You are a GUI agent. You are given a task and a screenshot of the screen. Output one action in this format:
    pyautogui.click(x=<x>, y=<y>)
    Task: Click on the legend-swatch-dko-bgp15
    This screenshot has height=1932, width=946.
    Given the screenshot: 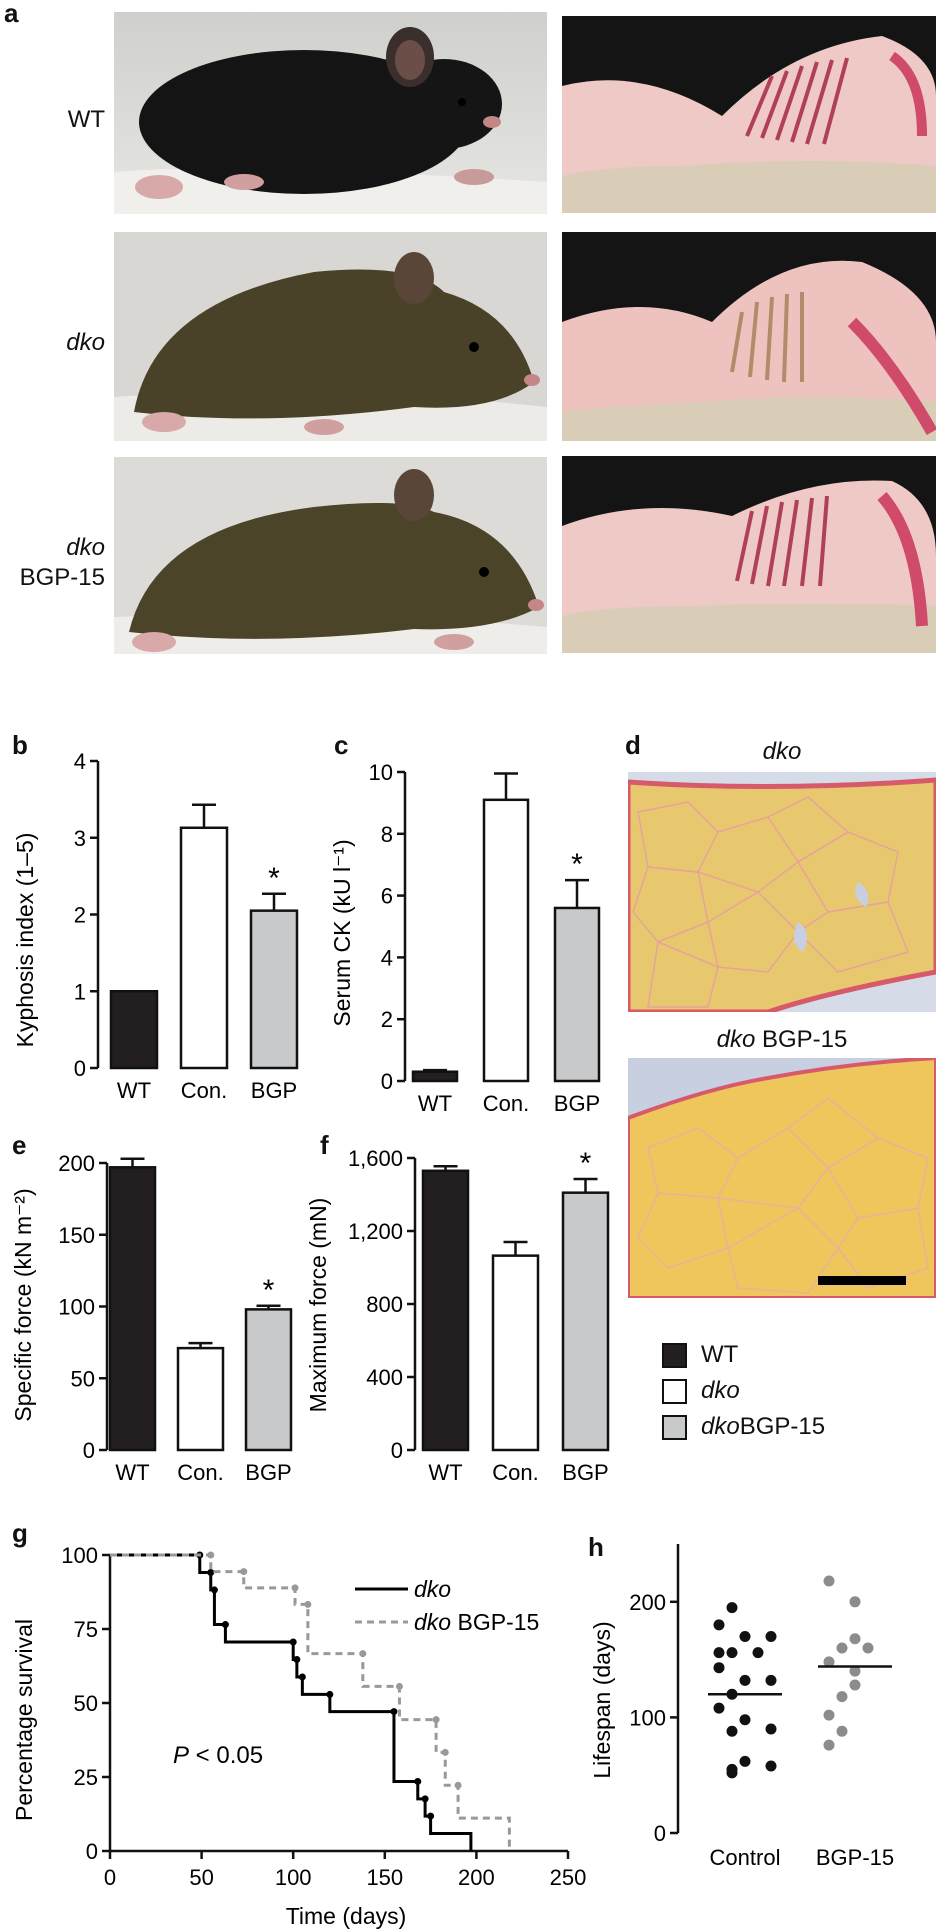 What is the action you would take?
    pyautogui.click(x=674, y=1427)
    